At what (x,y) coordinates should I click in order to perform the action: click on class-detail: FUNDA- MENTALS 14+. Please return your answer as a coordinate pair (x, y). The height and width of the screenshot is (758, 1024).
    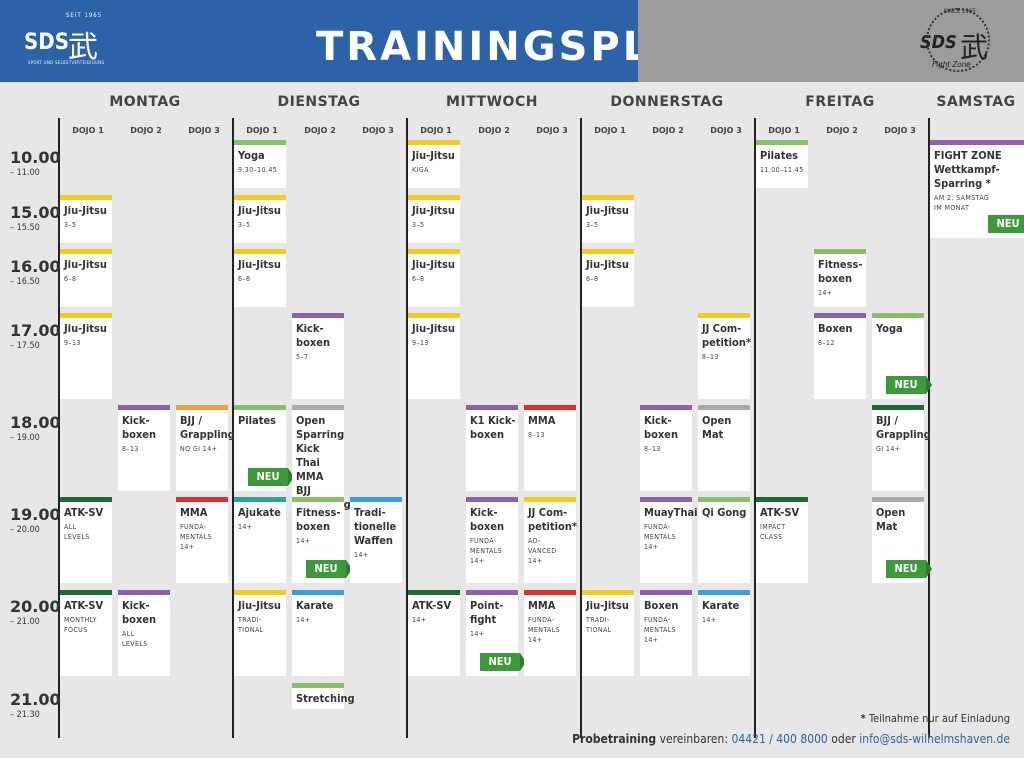
    Looking at the image, I should click on (660, 537).